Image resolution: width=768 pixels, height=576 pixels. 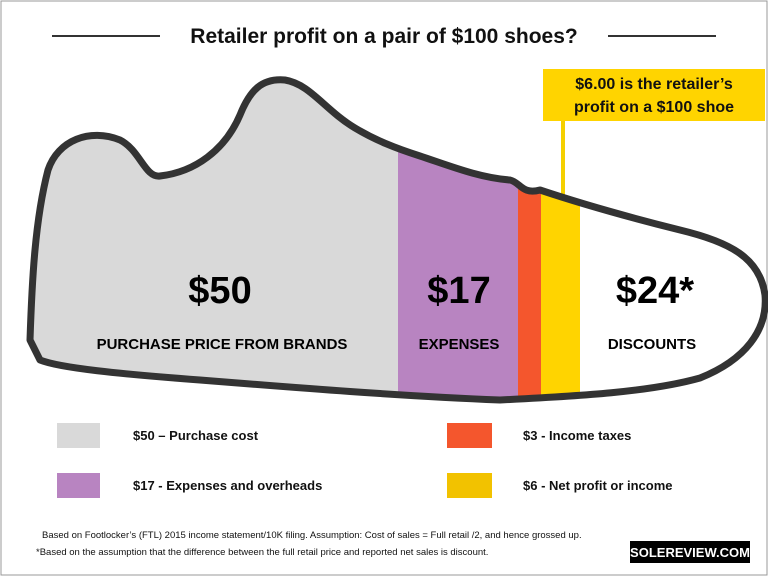 I want to click on callout-text: $6.00 is the retailer’s, so click(x=654, y=84).